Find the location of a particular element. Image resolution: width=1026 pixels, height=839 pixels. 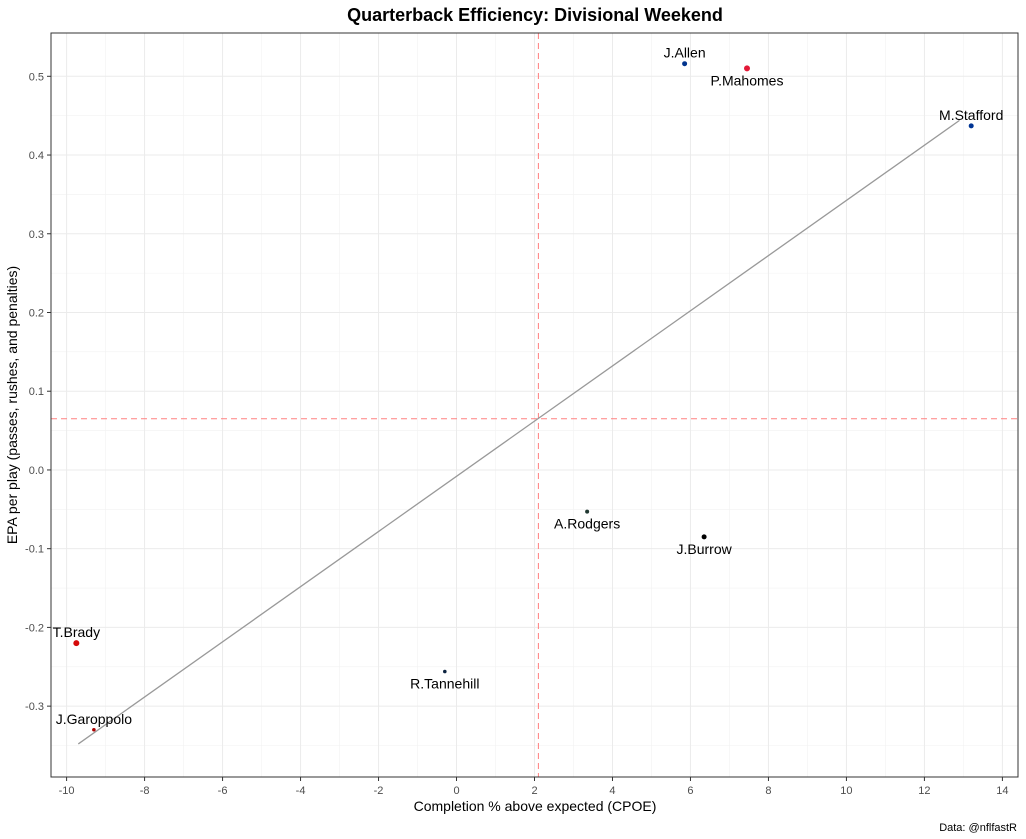

point-label: M.Stafford is located at coordinates (971, 115).